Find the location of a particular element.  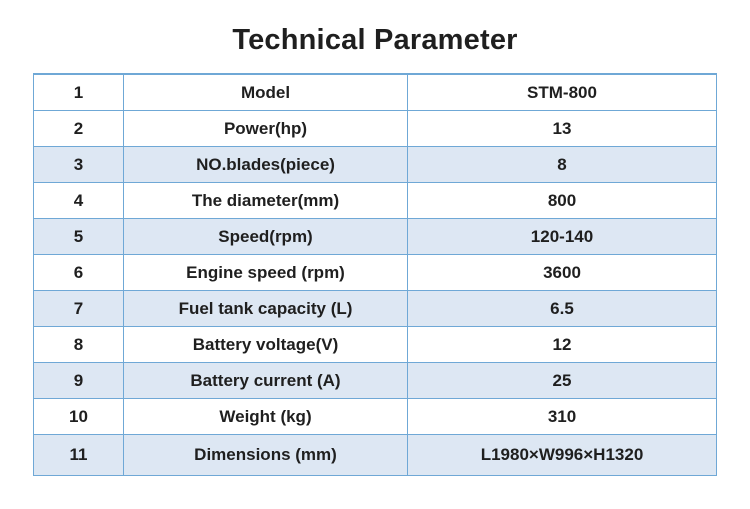

row-number: 3 is located at coordinates (78, 164).